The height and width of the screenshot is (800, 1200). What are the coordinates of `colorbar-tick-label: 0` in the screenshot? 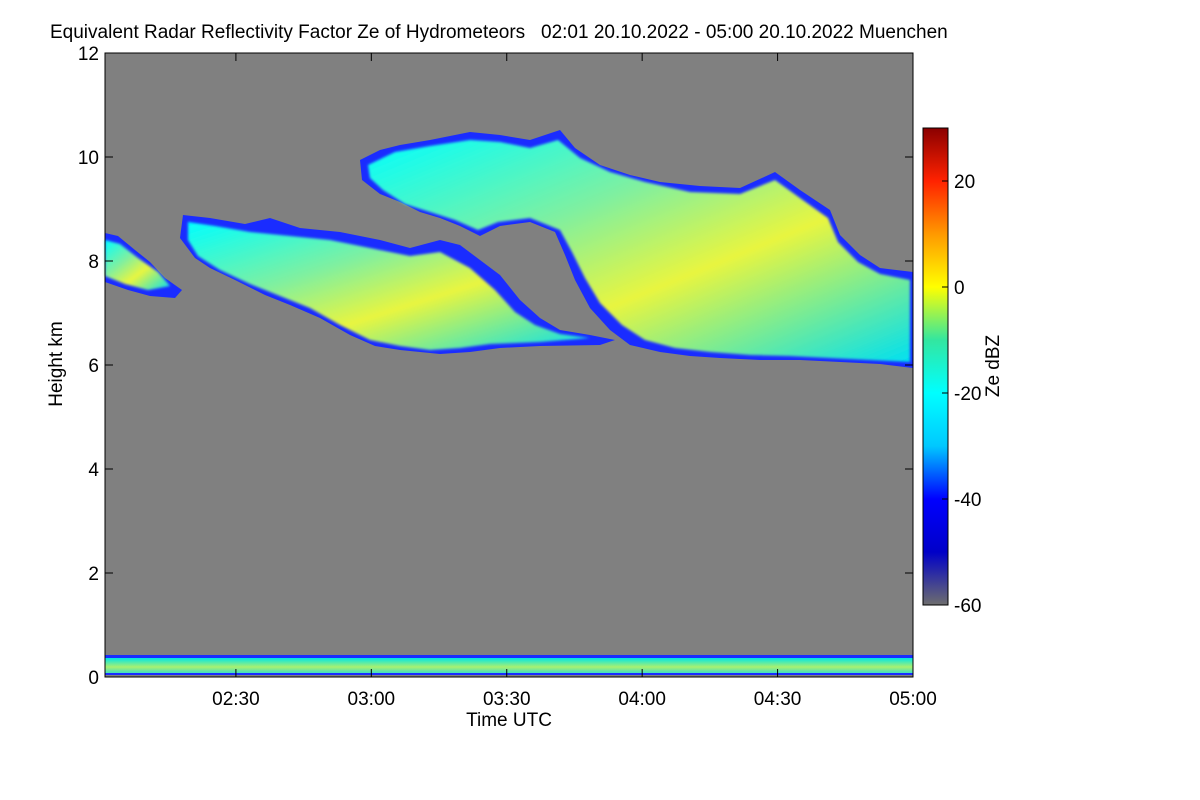 It's located at (959, 288).